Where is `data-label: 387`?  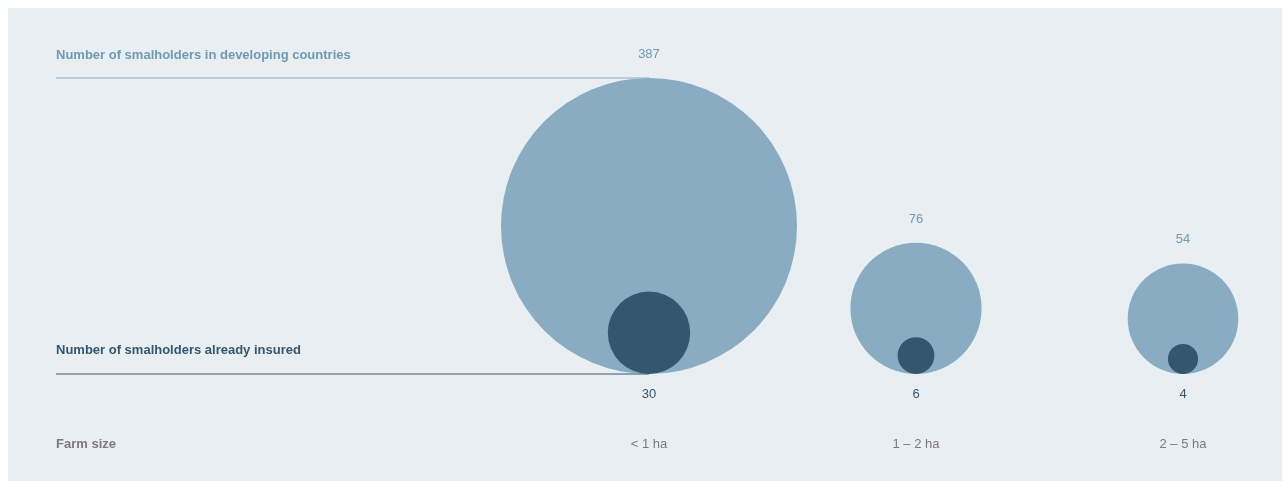 data-label: 387 is located at coordinates (649, 53).